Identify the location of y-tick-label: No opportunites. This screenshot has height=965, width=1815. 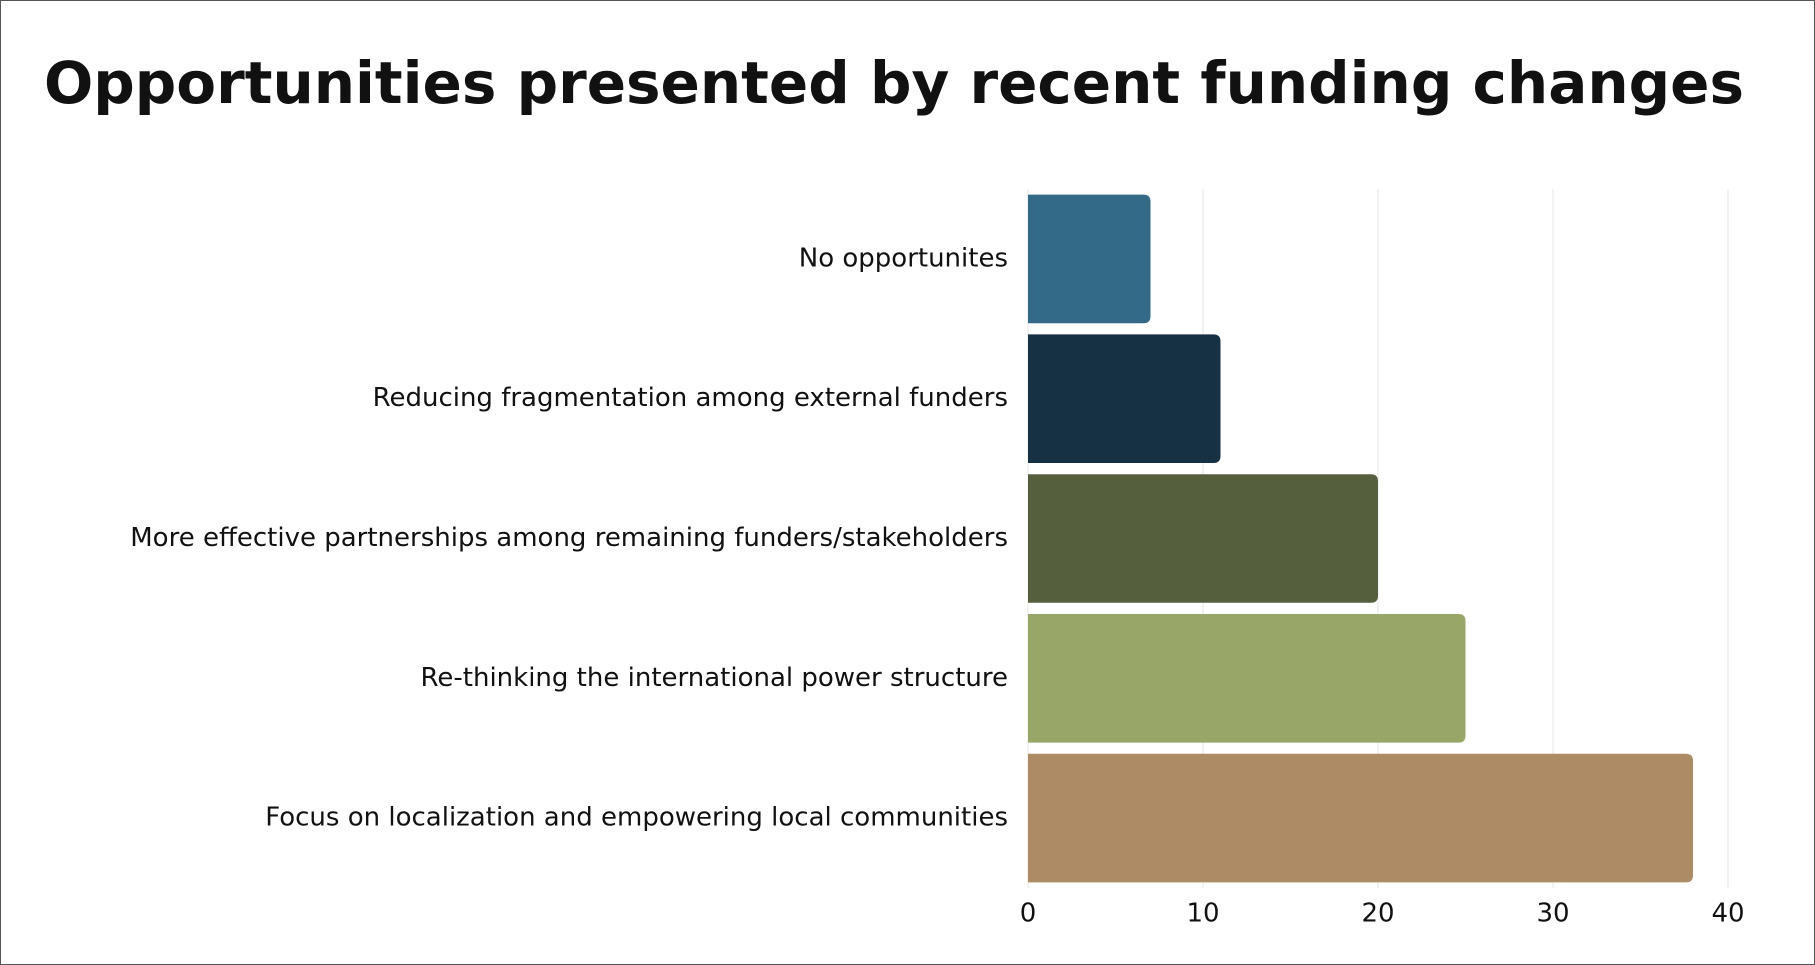
(903, 258).